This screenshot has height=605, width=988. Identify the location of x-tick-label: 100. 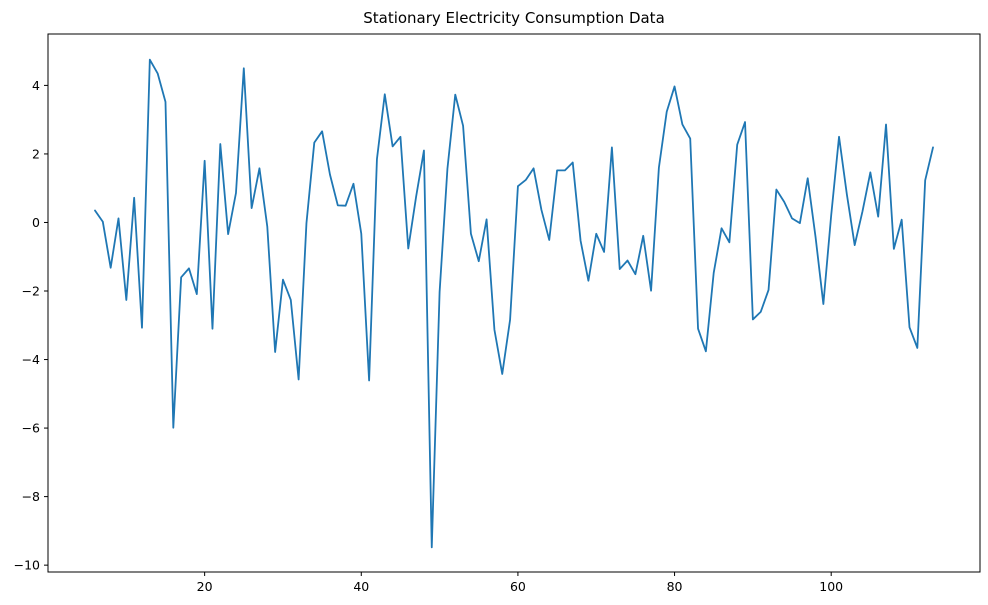
(831, 586).